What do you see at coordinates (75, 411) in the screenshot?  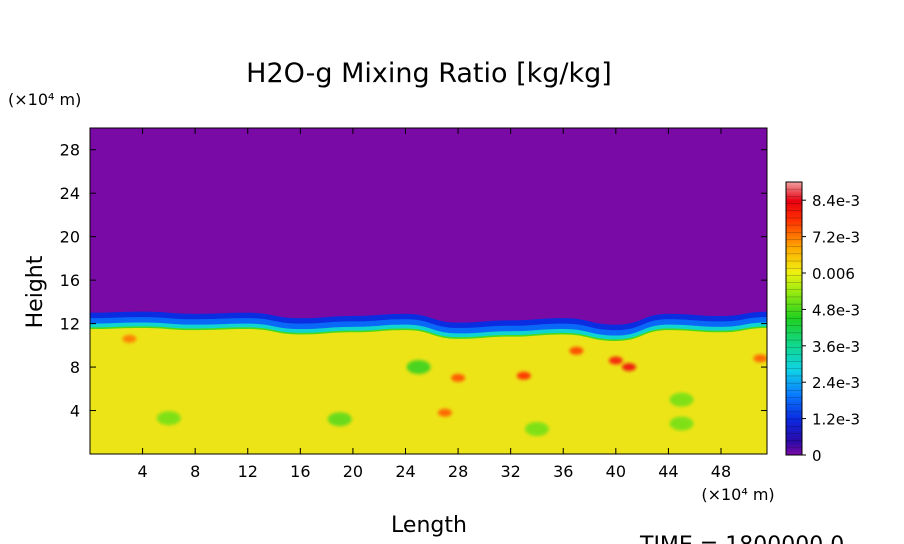 I see `y-tick-label-0: 4` at bounding box center [75, 411].